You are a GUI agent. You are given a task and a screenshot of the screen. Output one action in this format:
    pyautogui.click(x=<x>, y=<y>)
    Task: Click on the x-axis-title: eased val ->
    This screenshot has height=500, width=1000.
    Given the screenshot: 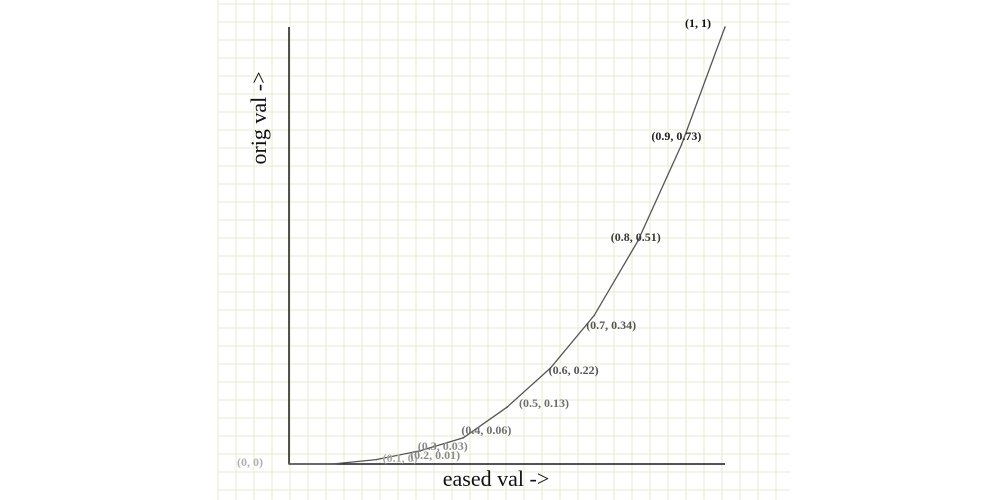 What is the action you would take?
    pyautogui.click(x=496, y=478)
    